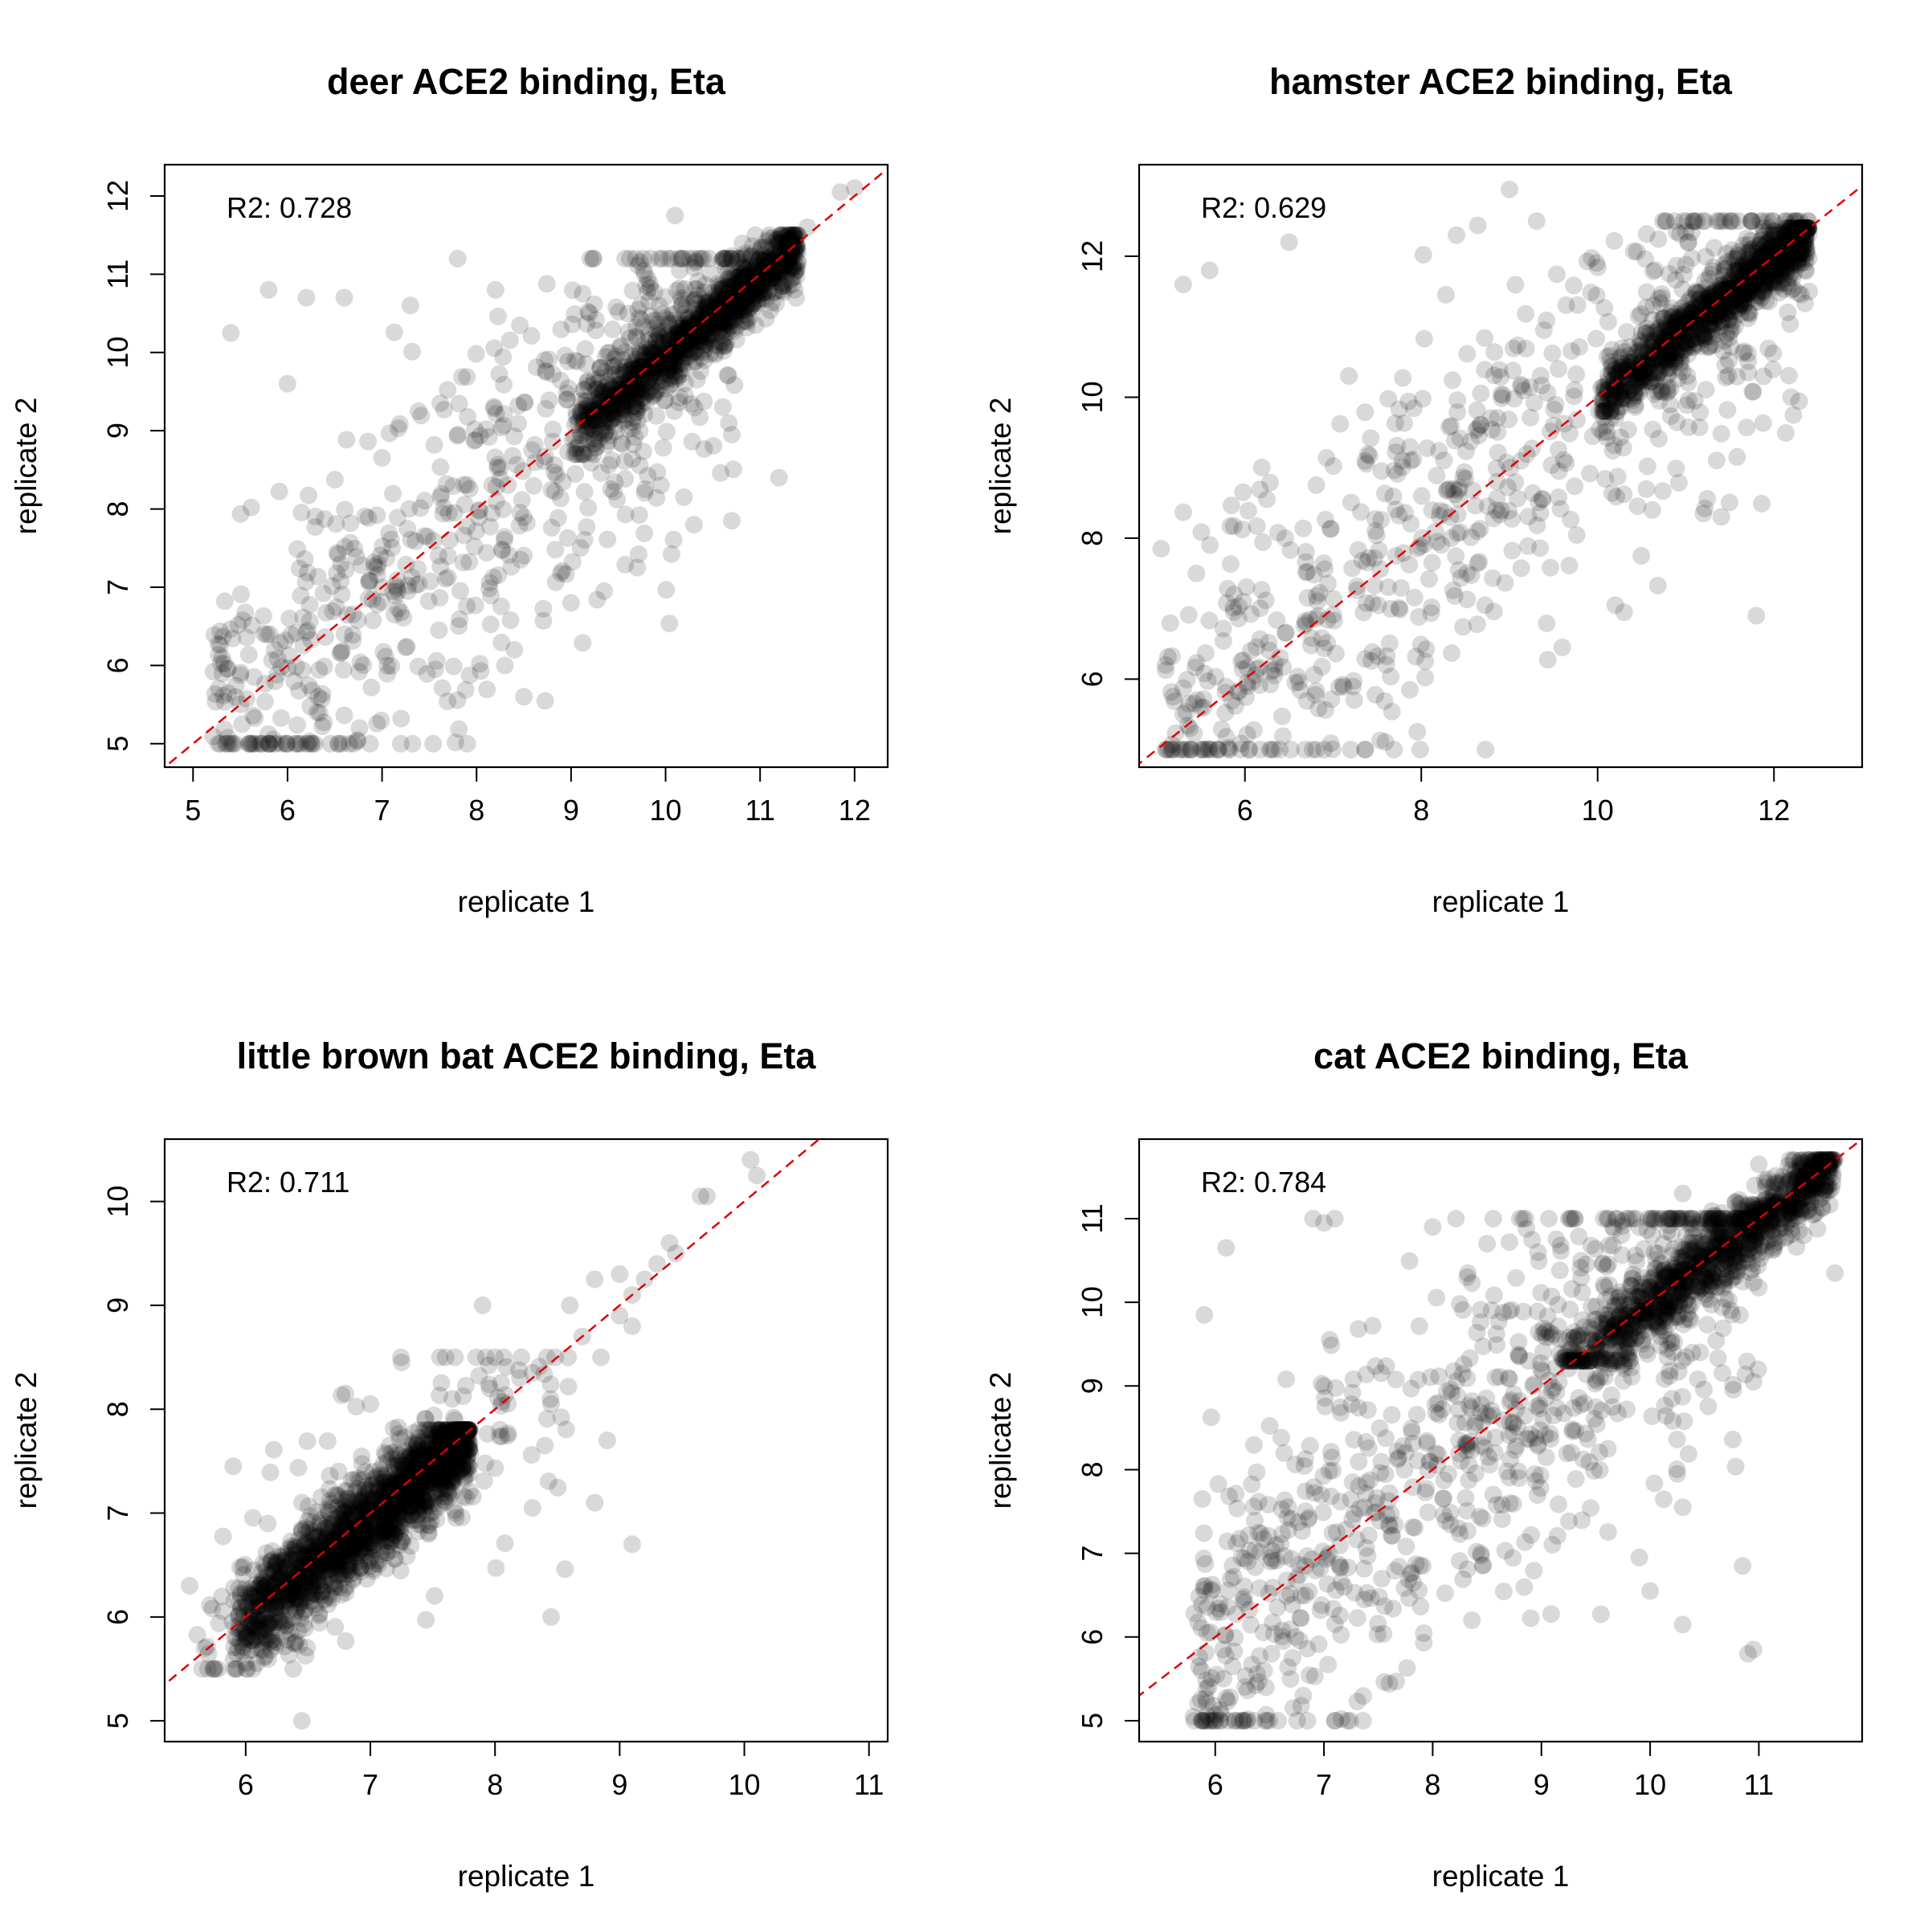  Describe the element at coordinates (1092, 679) in the screenshot. I see `y-tick-label: 6` at that location.